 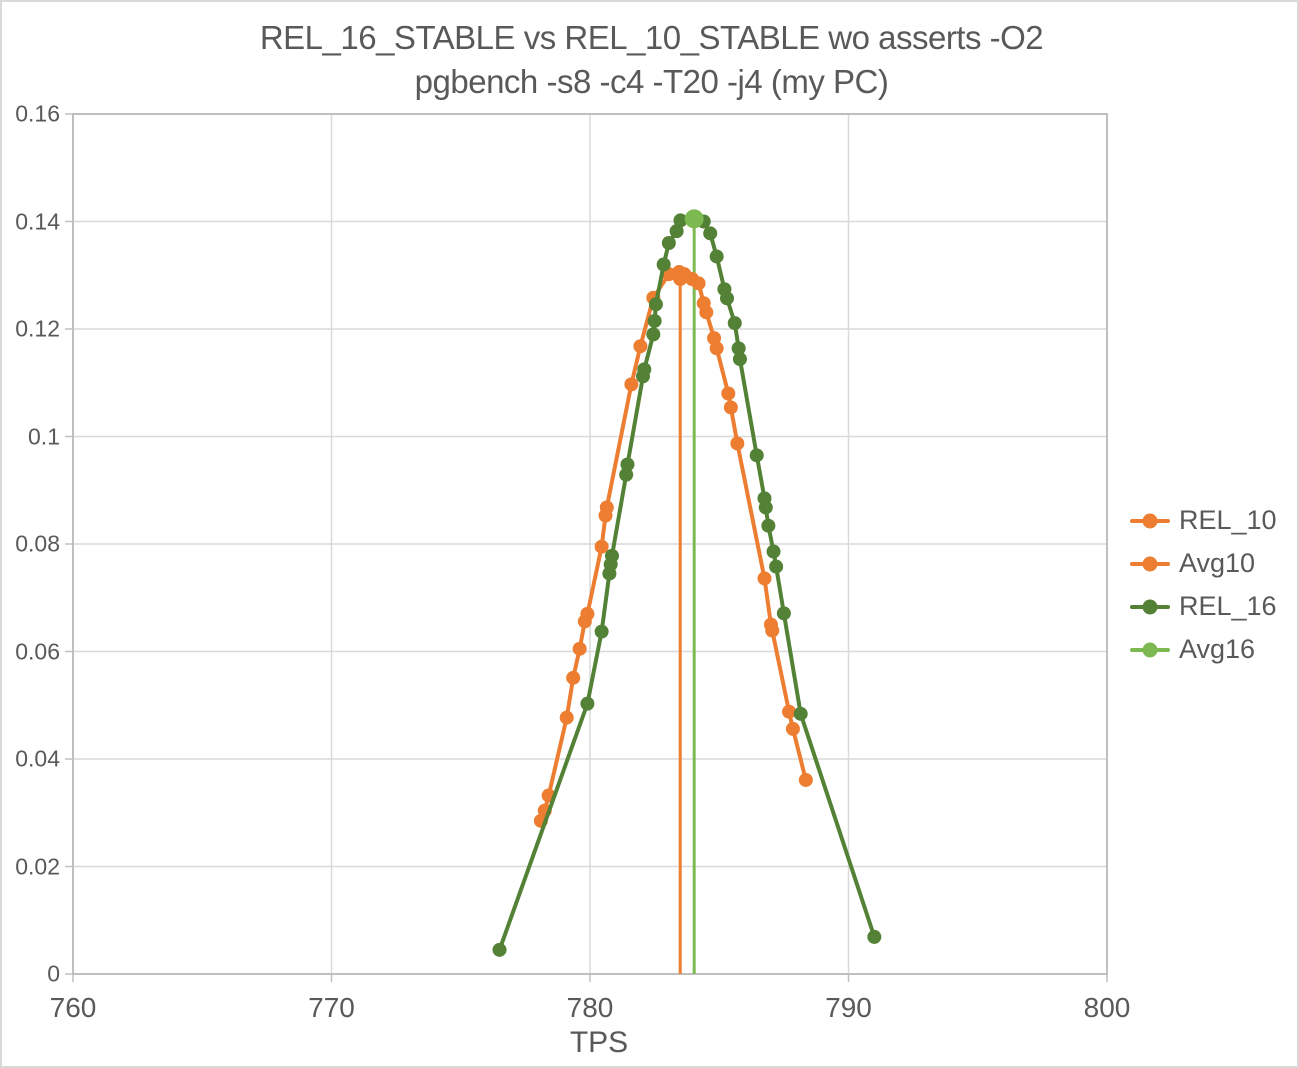 What do you see at coordinates (651, 81) in the screenshot?
I see `chart-title-line2: pgbench -s8 -c4 -T20 -j4 (my PC)` at bounding box center [651, 81].